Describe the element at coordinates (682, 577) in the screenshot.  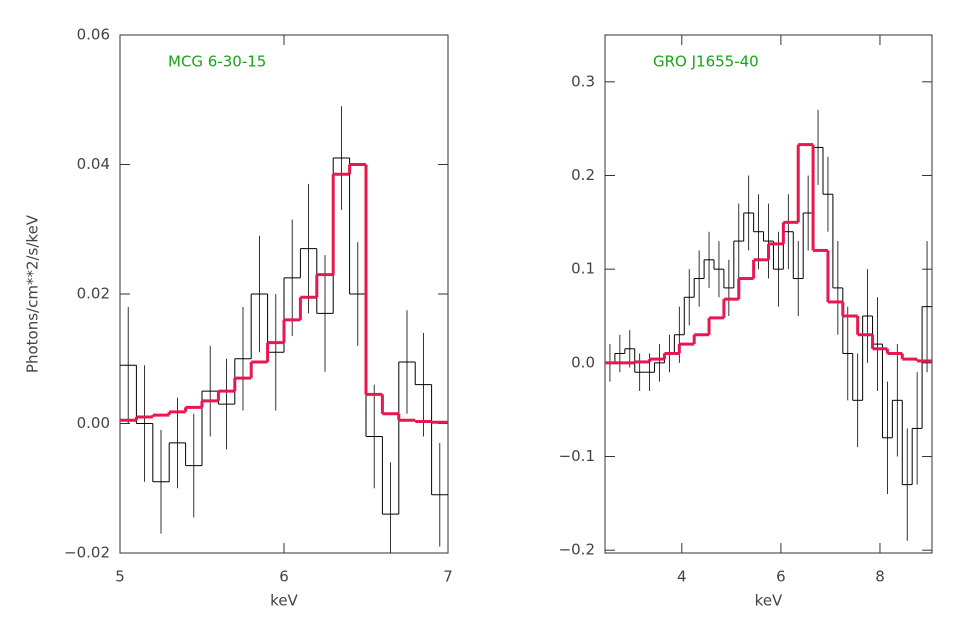
I see `x-tick-label: 4` at that location.